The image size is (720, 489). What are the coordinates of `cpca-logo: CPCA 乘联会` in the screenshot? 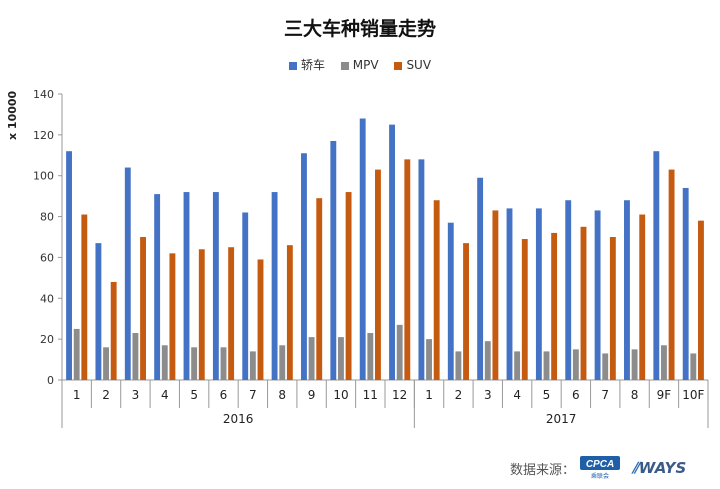 It's located at (600, 470).